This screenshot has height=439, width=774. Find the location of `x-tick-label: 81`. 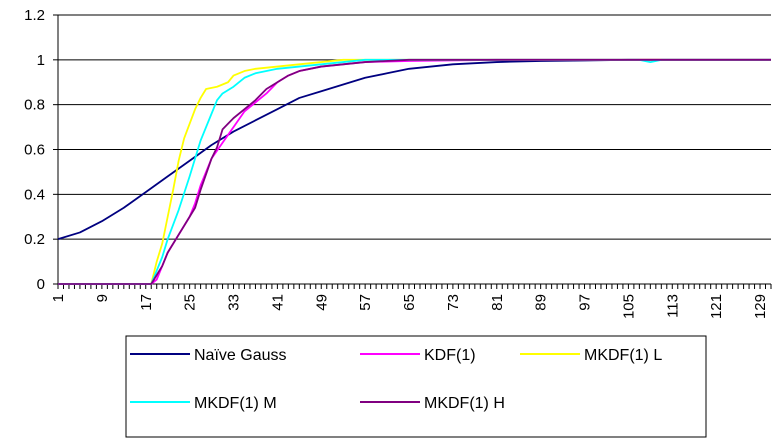

x-tick-label: 81 is located at coordinates (497, 302).